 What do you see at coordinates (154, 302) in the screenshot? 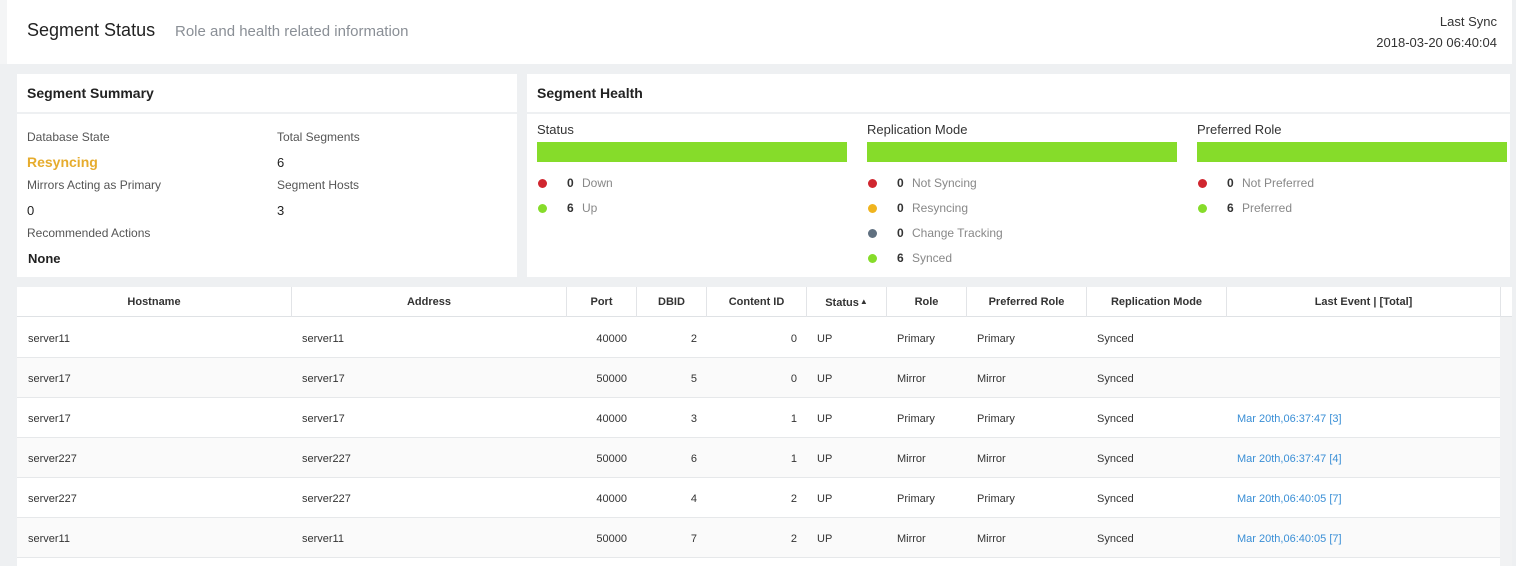
I see `col-hostname: Hostname` at bounding box center [154, 302].